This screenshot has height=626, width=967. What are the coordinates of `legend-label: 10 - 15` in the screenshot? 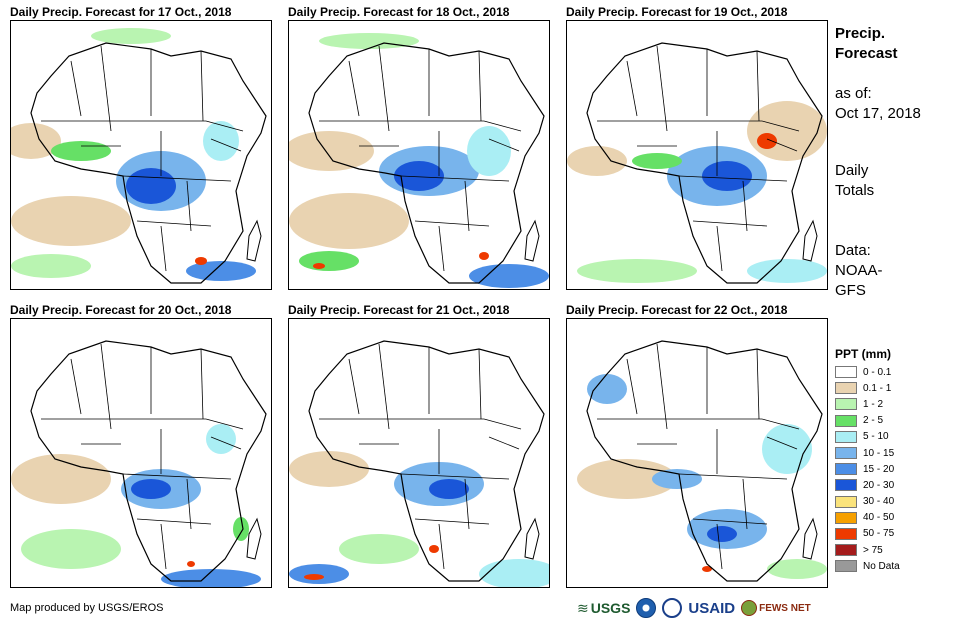 It's located at (879, 453).